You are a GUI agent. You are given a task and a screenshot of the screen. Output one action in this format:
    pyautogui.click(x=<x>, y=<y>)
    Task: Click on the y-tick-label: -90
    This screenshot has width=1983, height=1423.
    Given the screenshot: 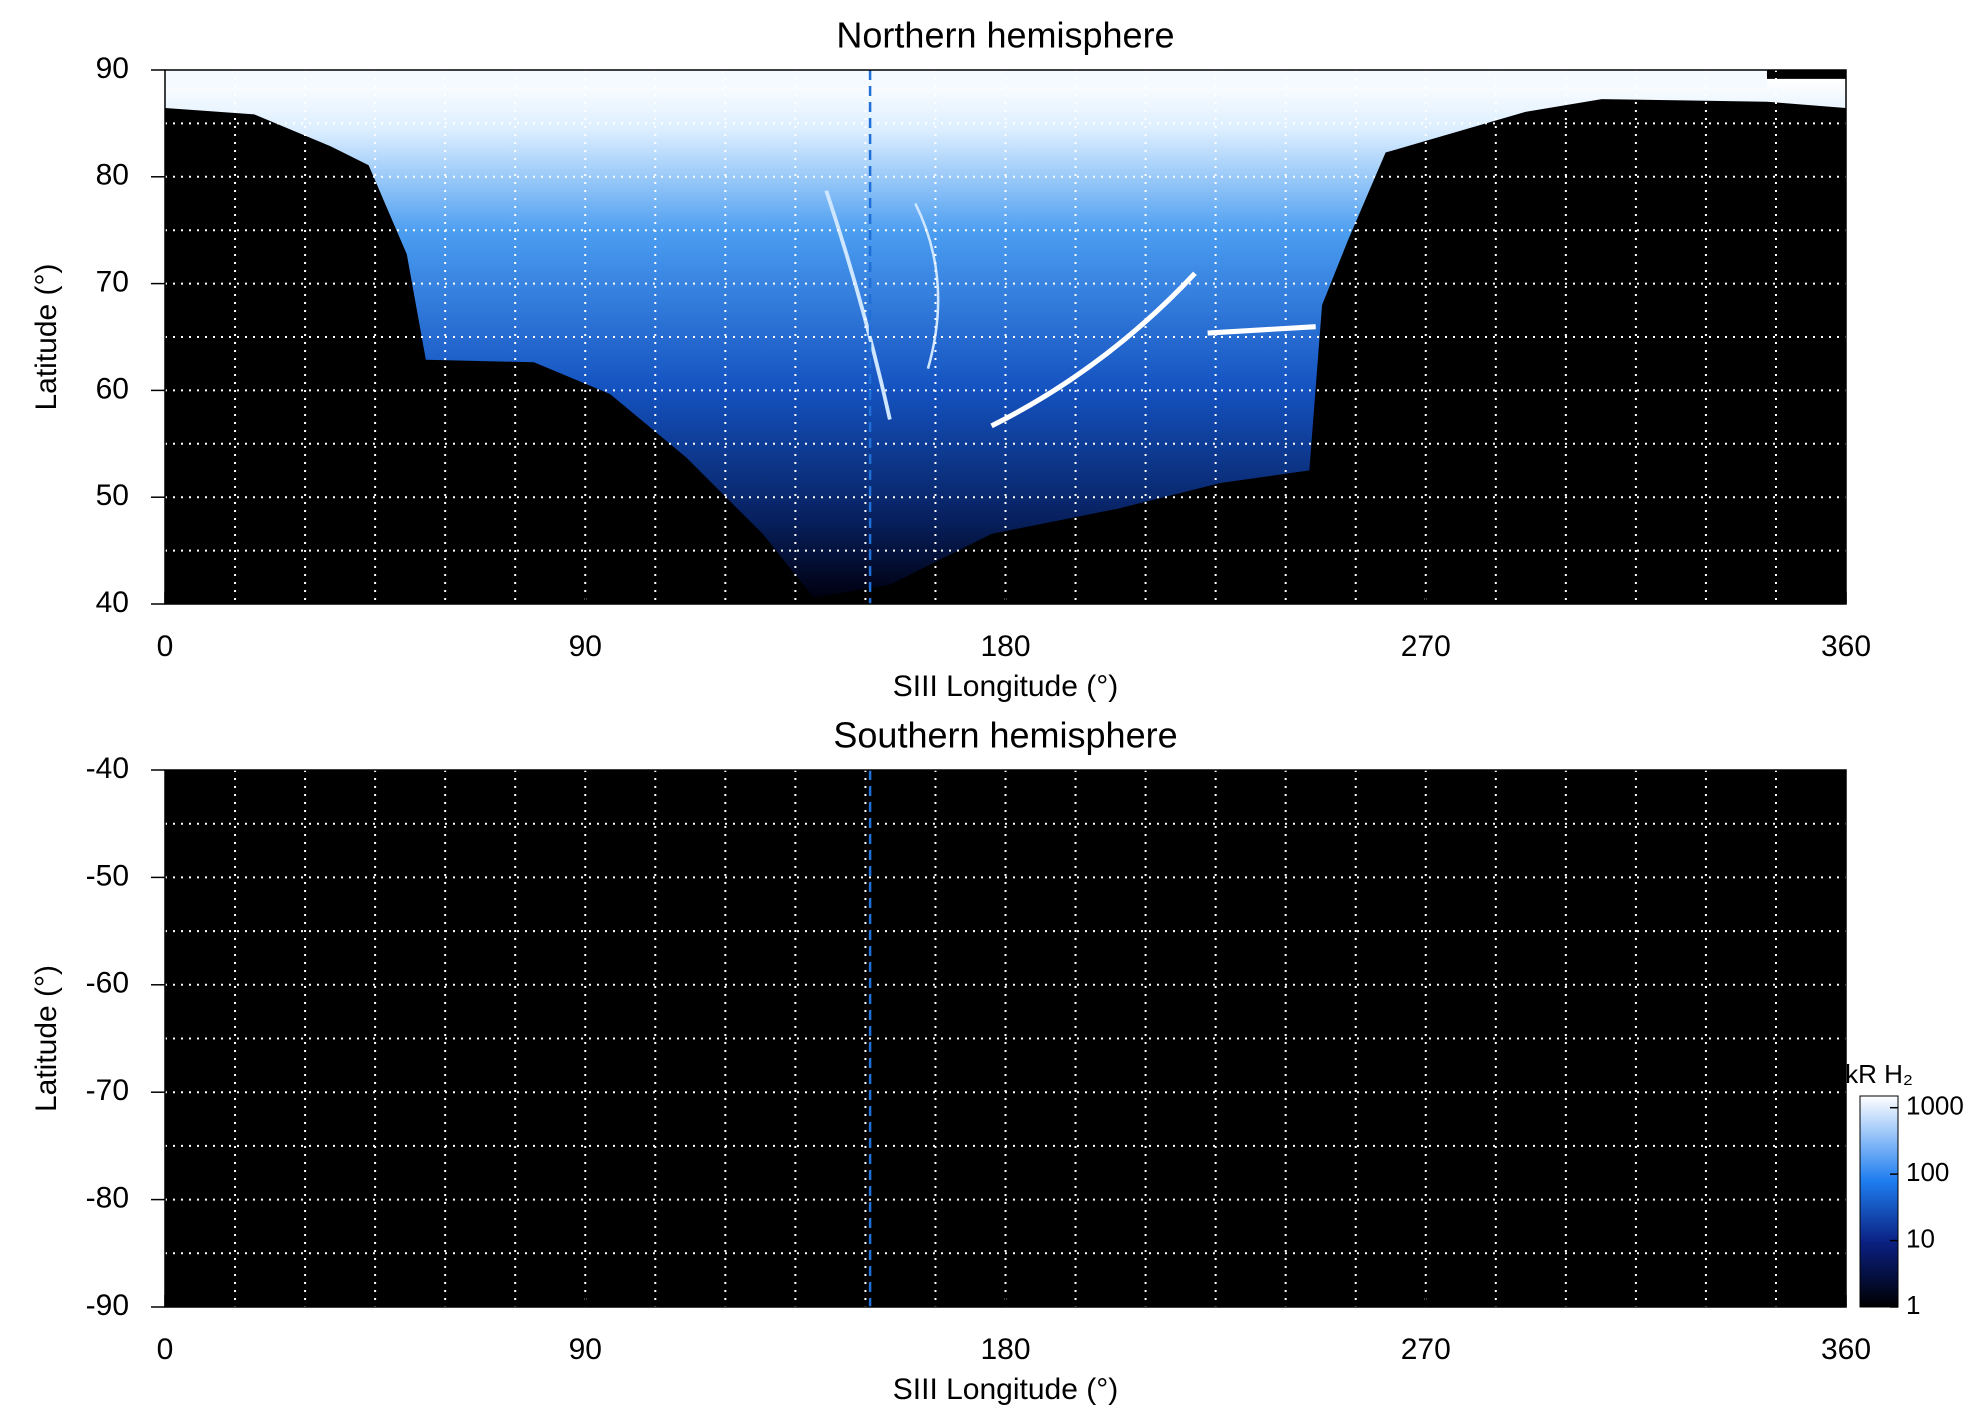 What is the action you would take?
    pyautogui.click(x=107, y=1305)
    